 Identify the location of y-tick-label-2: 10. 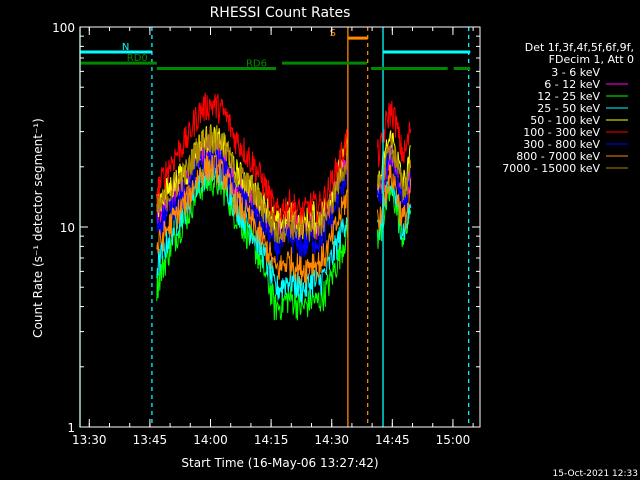
(67, 228).